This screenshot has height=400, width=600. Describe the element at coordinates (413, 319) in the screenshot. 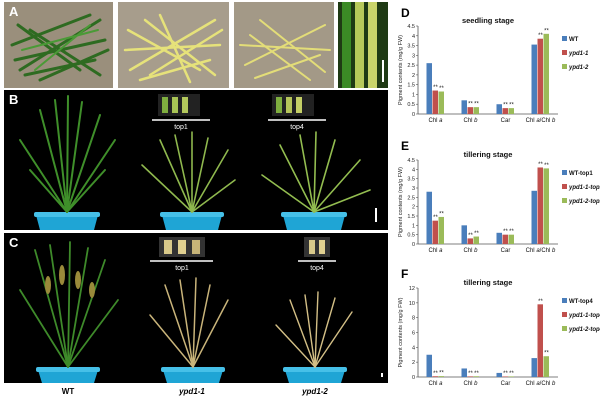

I see `chart-f-y-tick-label: 8` at that location.